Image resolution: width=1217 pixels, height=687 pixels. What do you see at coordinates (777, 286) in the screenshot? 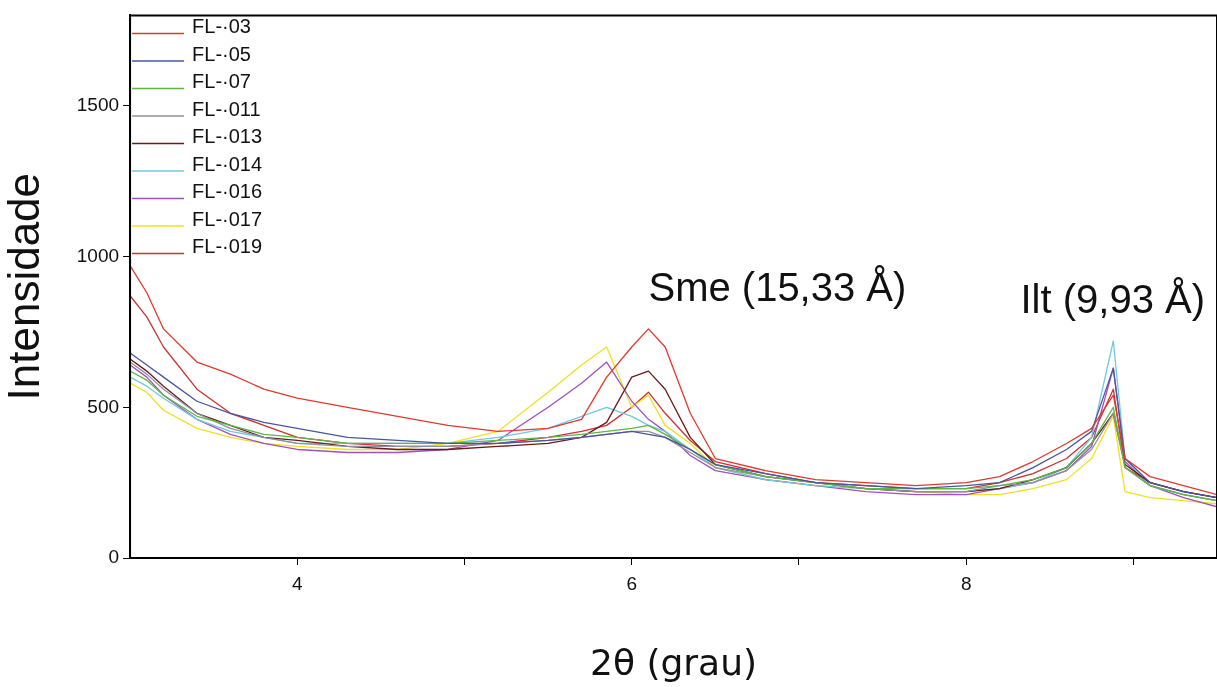
I see `annotation: Sme (15,33 Å)` at bounding box center [777, 286].